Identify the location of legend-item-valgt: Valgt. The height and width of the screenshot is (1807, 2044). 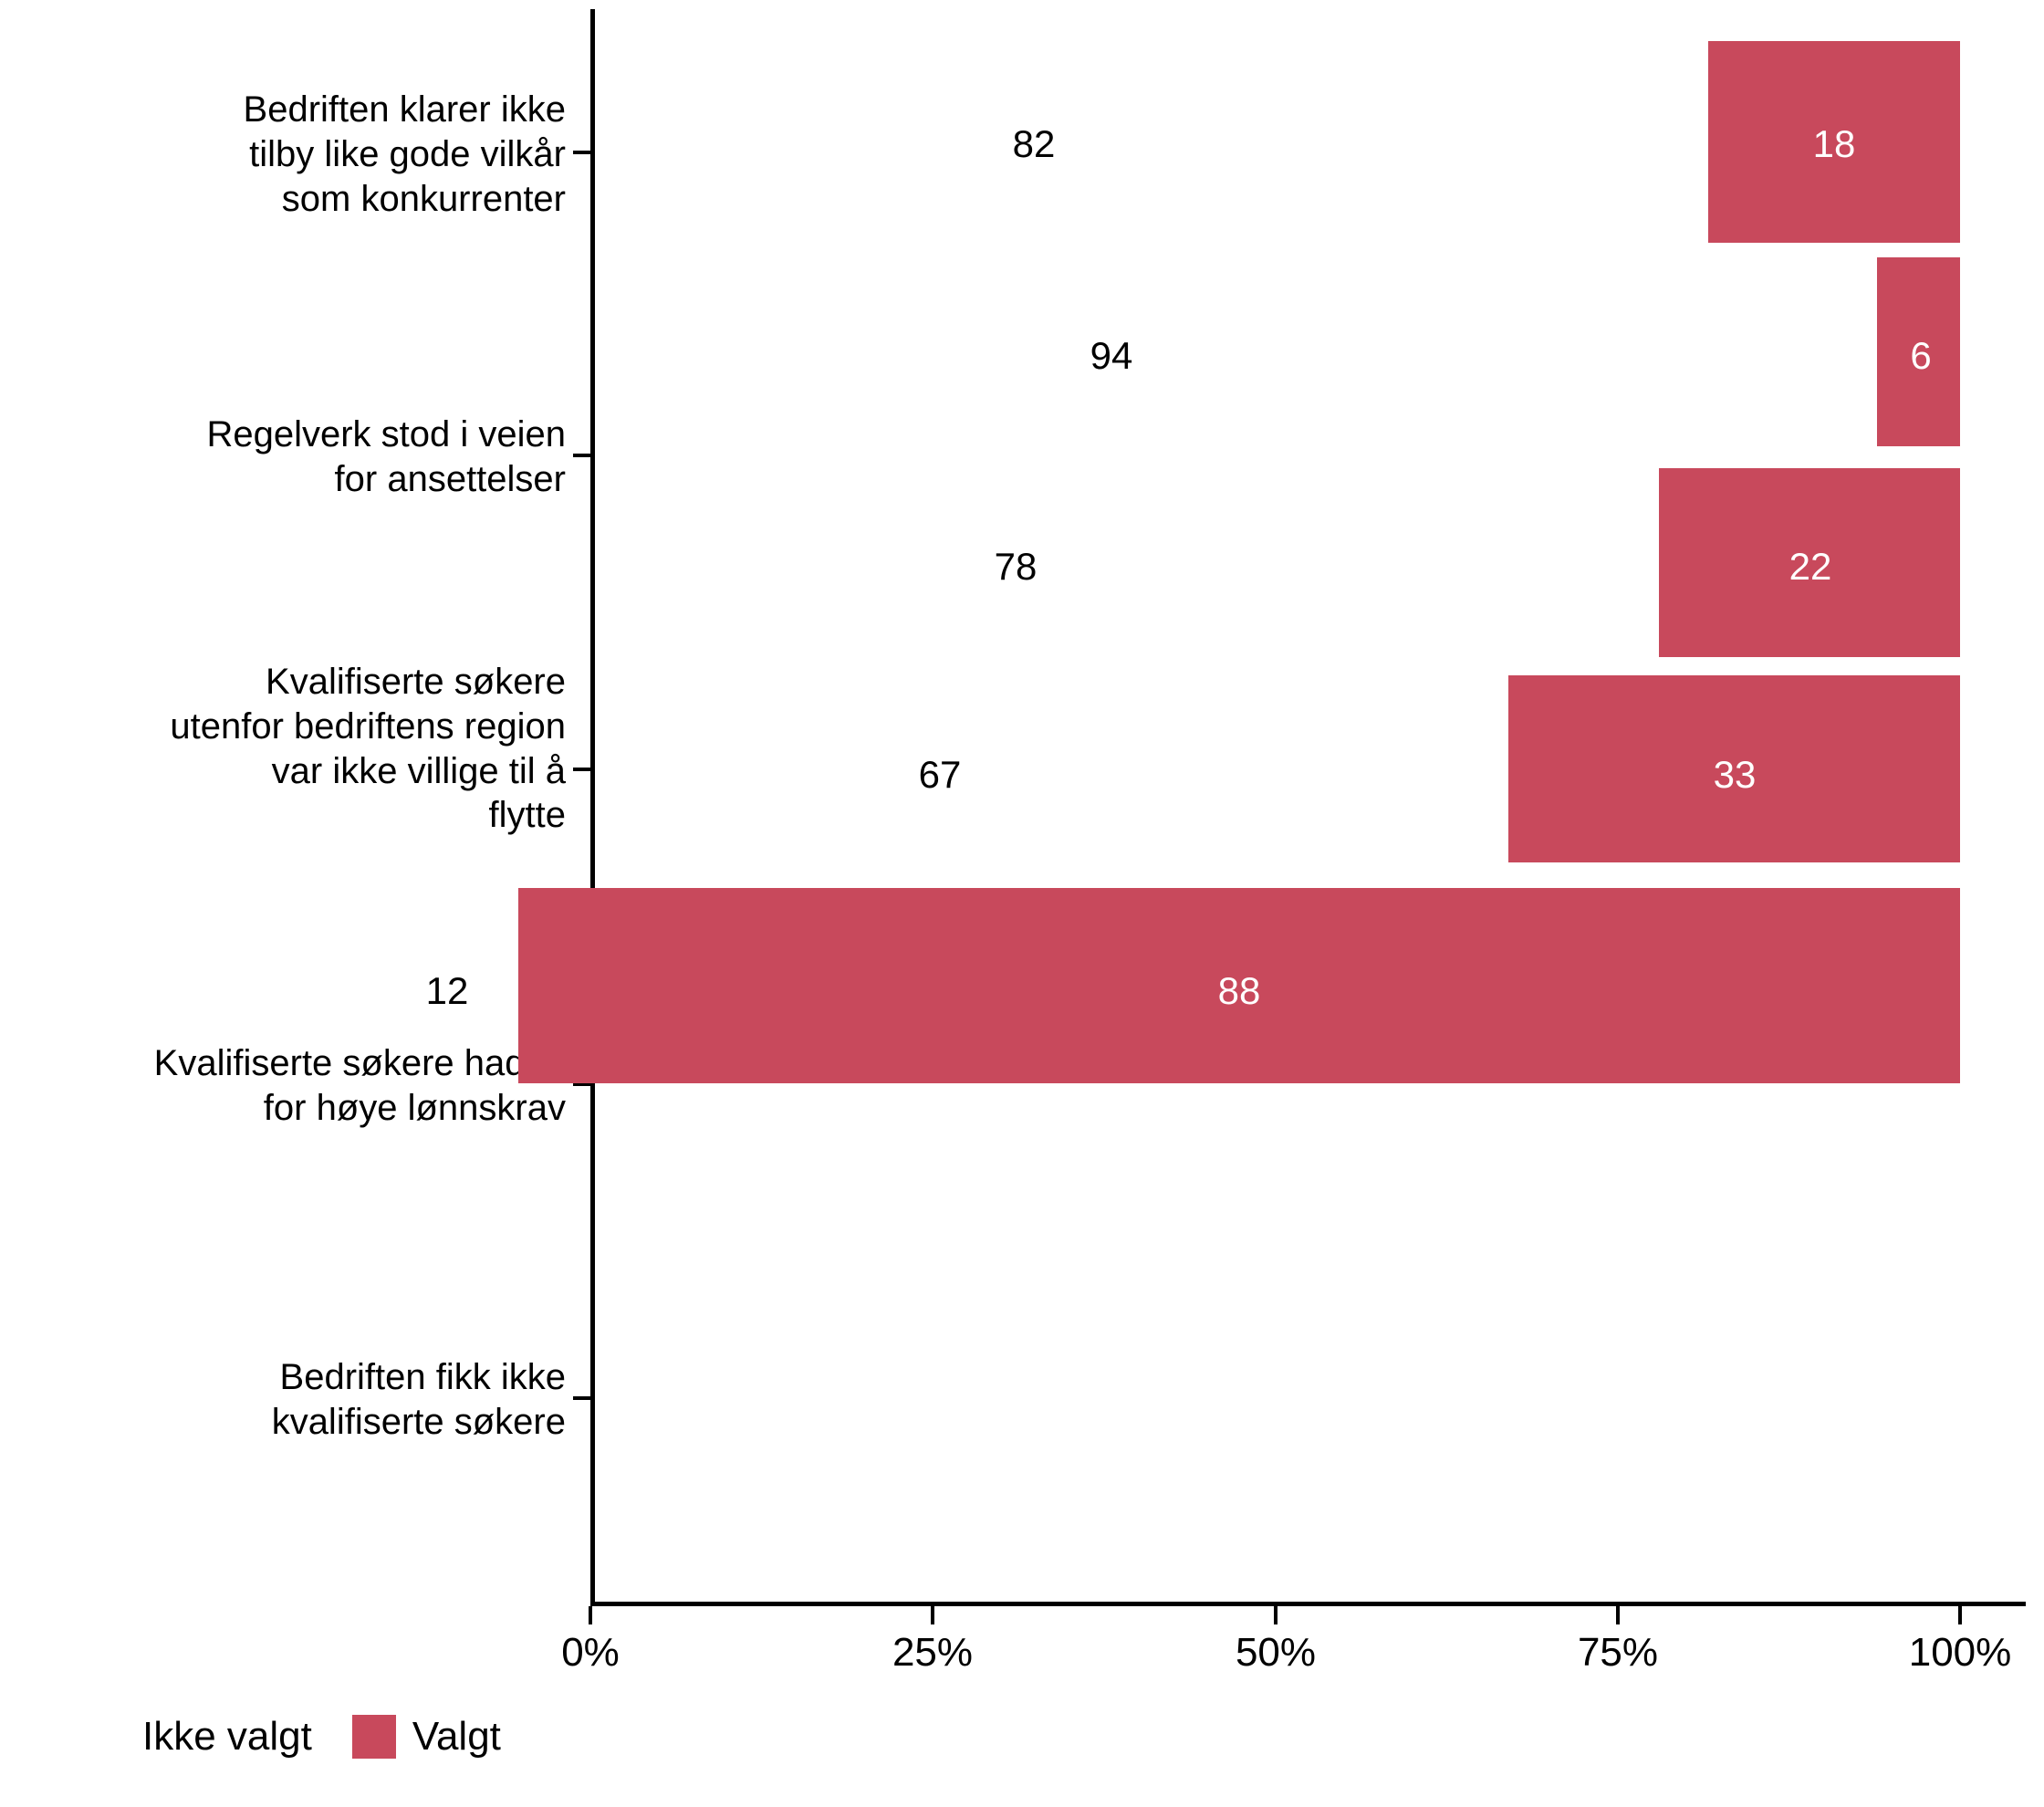
(426, 1737).